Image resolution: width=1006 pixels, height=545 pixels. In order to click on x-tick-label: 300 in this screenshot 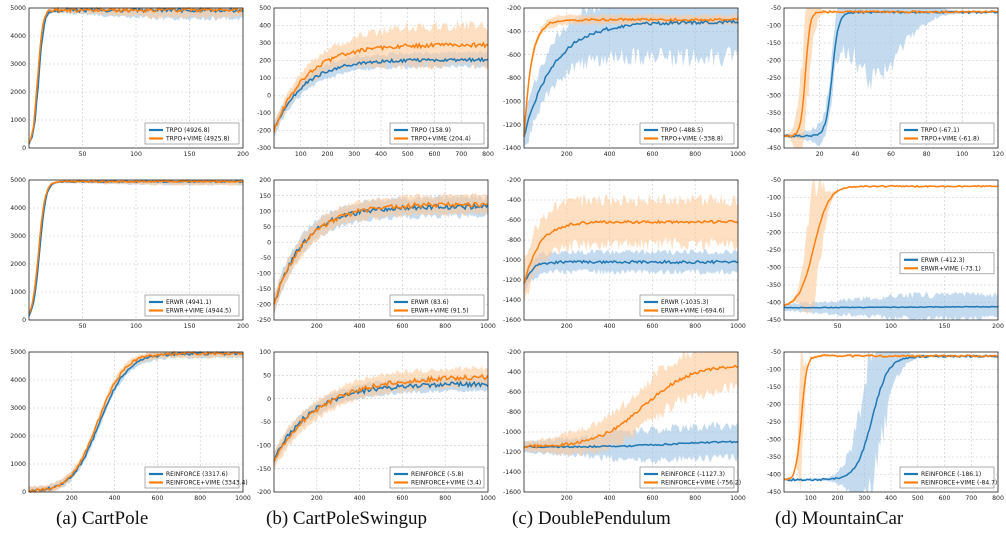, I will do `click(864, 498)`.